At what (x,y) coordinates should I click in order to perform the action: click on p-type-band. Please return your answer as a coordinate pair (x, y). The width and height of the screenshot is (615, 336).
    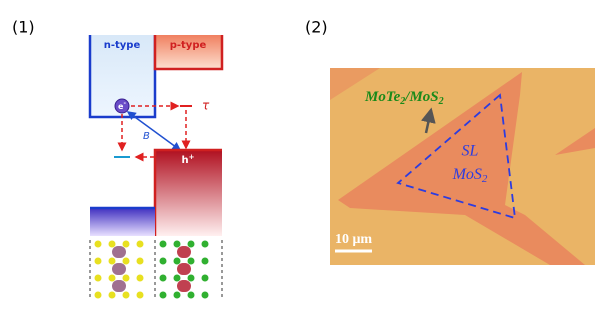
    Looking at the image, I should click on (188, 52).